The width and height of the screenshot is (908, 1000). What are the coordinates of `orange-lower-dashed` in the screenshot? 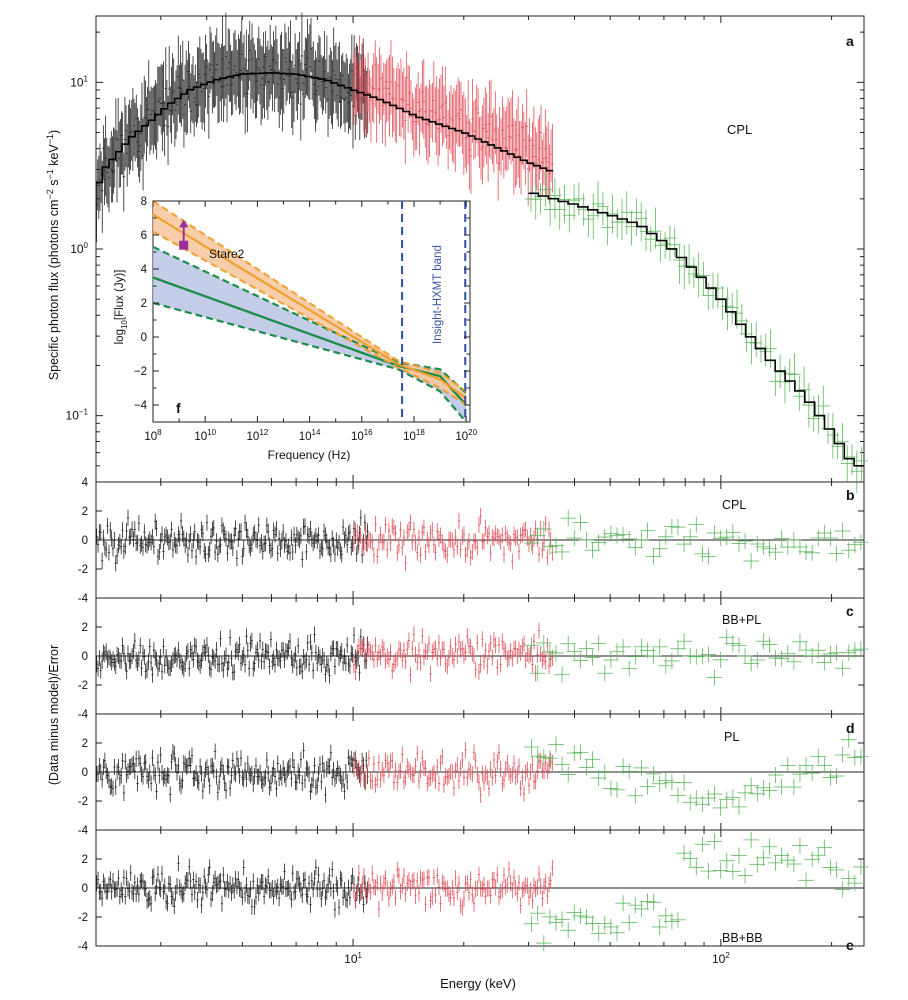 It's located at (309, 318).